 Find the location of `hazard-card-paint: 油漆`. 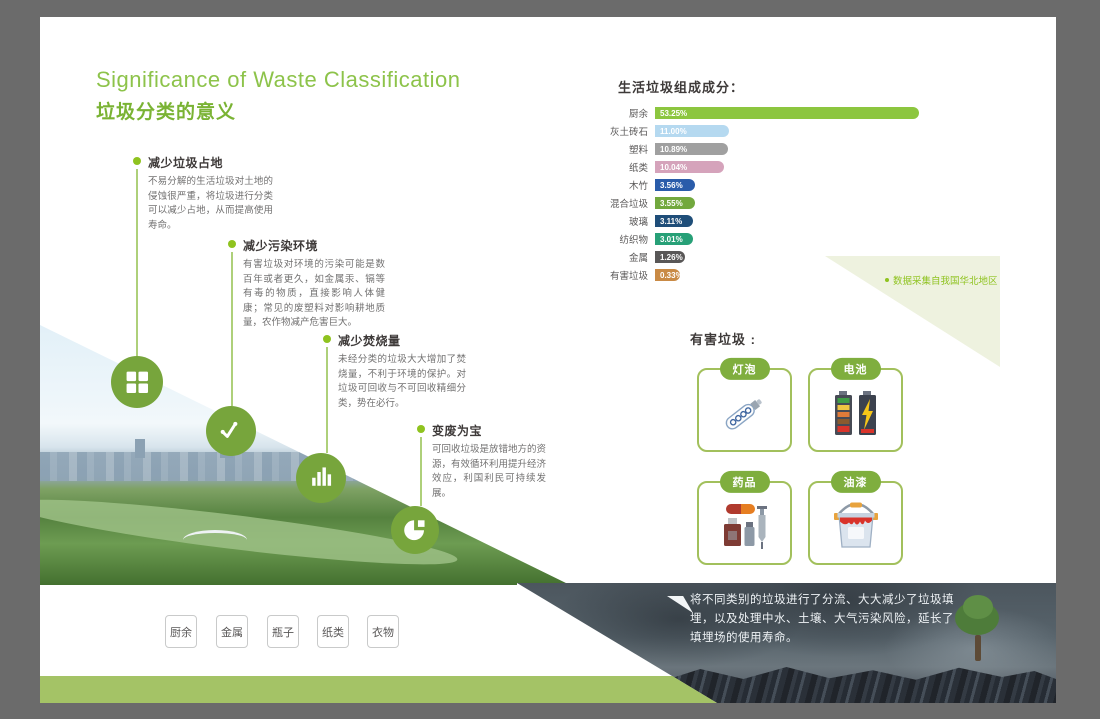

hazard-card-paint: 油漆 is located at coordinates (855, 517).